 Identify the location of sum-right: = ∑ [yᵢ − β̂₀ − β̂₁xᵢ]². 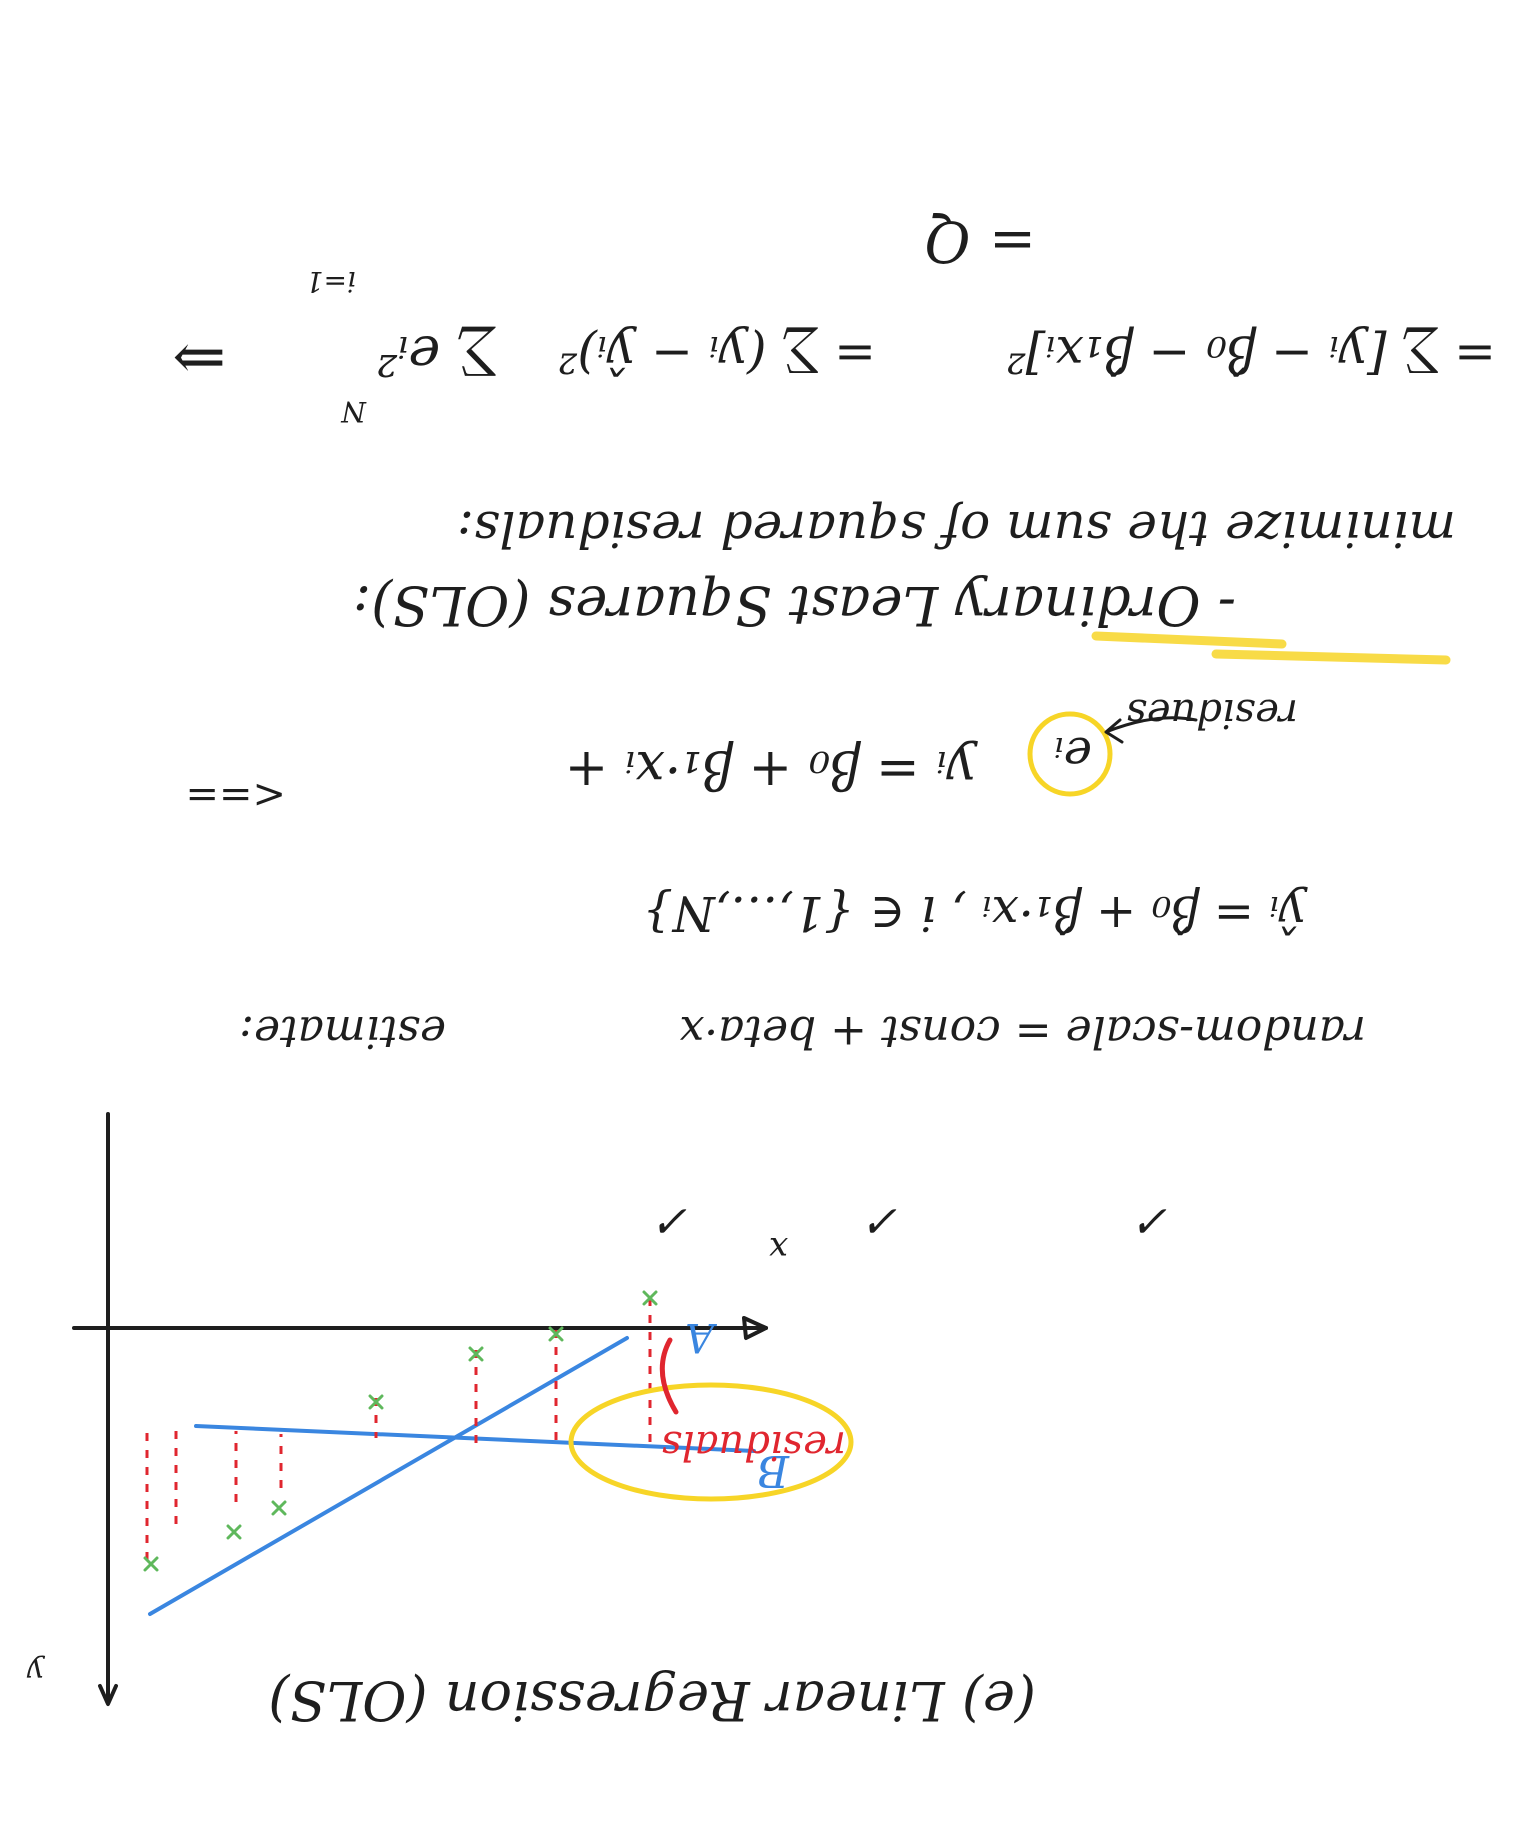
(1251, 354).